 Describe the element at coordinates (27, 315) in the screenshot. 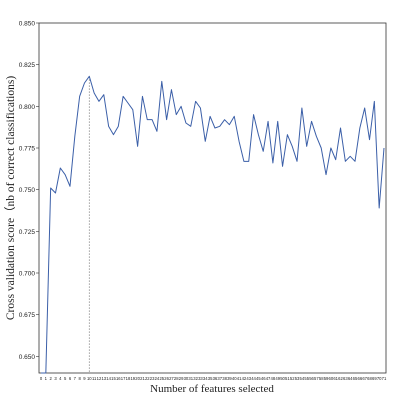

I see `y-tick-label: 0.675` at that location.